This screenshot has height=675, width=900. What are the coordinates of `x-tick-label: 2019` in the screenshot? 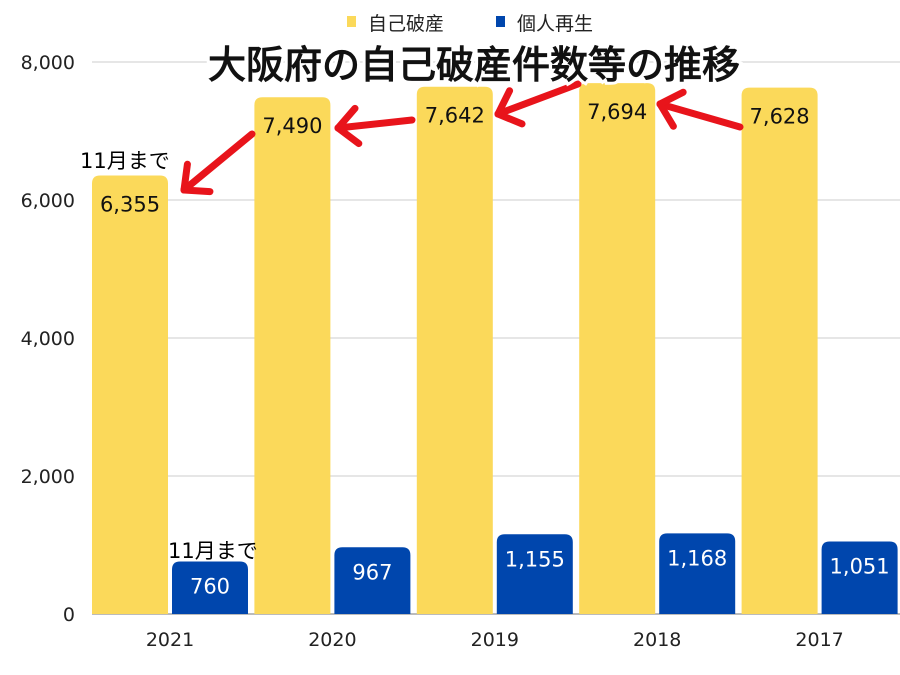 It's located at (495, 640).